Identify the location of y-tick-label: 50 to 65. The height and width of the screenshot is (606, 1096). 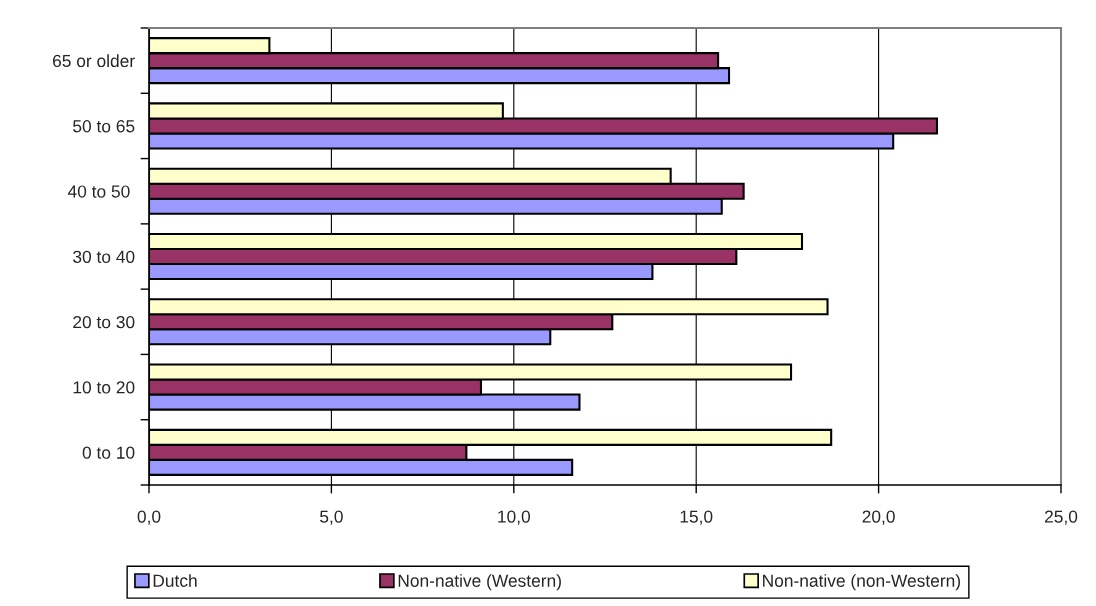
(104, 126).